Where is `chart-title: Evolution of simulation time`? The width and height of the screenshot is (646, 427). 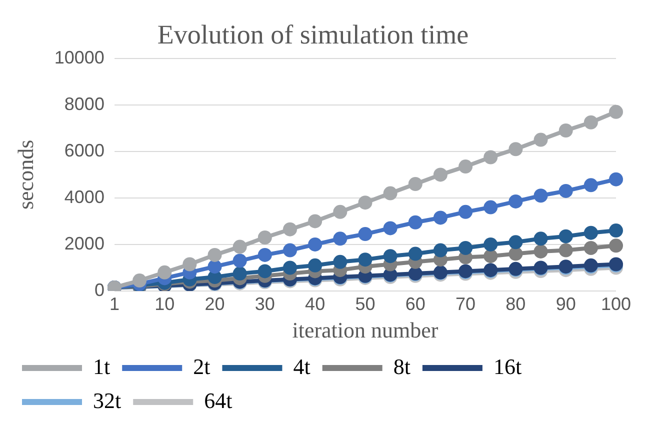
chart-title: Evolution of simulation time is located at coordinates (313, 34).